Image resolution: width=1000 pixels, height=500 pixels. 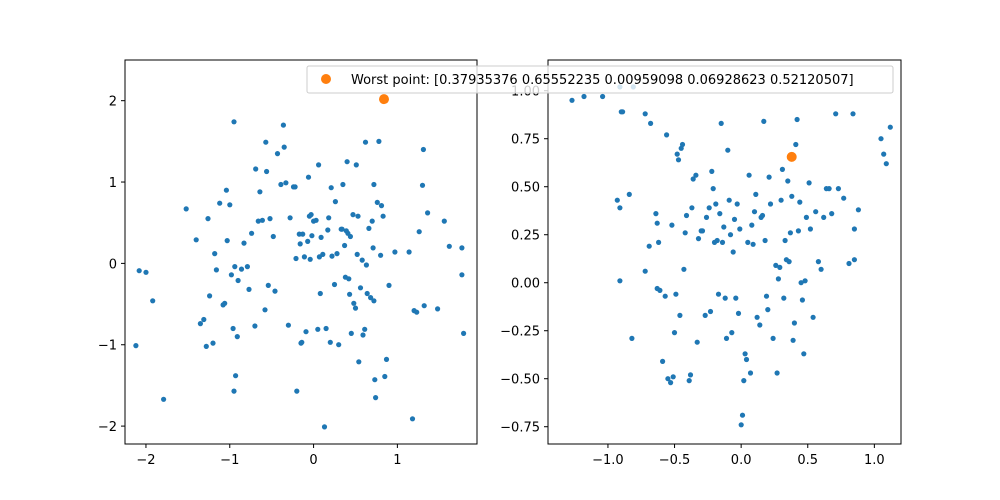 What do you see at coordinates (525, 284) in the screenshot?
I see `right-y-tick-label: 0.00` at bounding box center [525, 284].